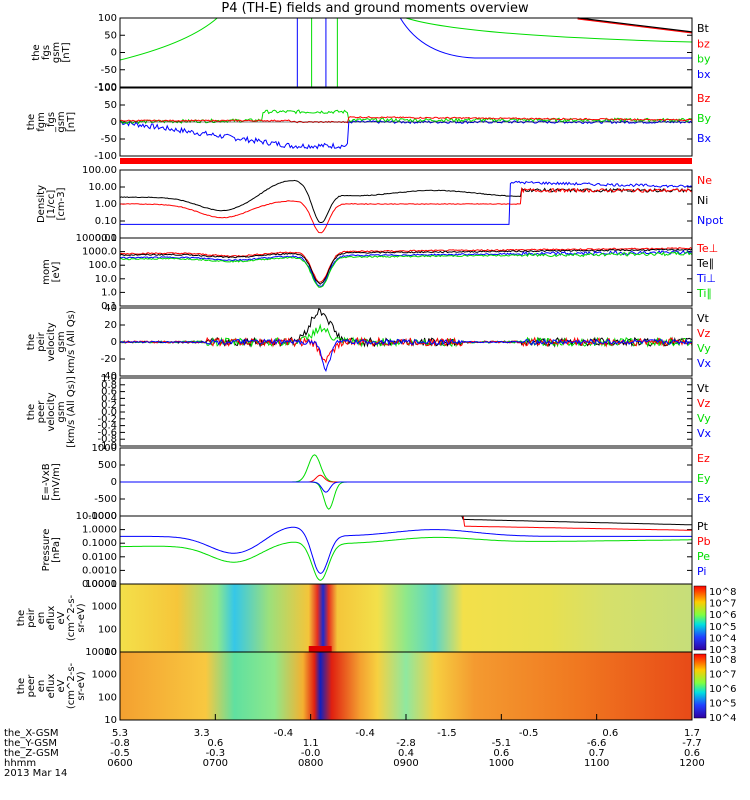  I want to click on colorbar-label: 10^7, so click(722, 604).